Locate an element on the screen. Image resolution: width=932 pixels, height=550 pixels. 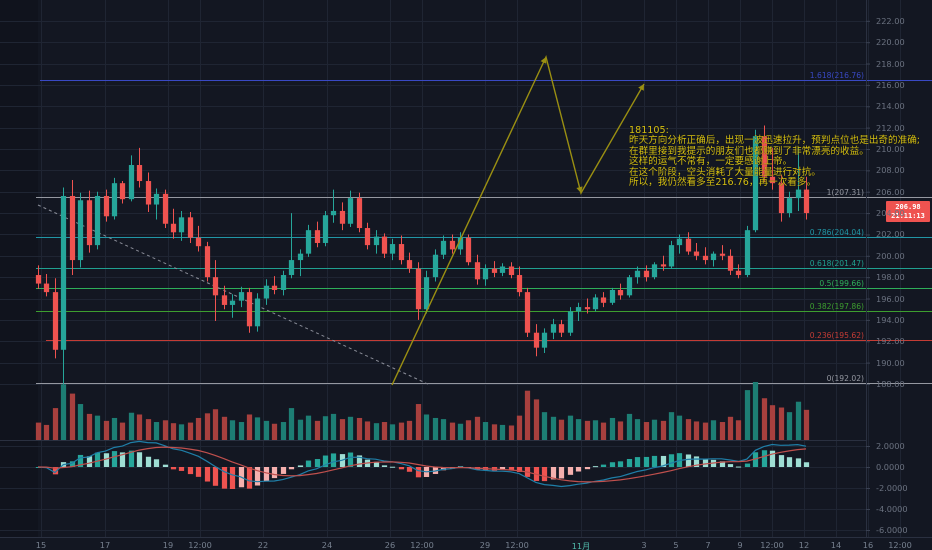
fib-label-7: 0(192.02) is located at coordinates (845, 378).